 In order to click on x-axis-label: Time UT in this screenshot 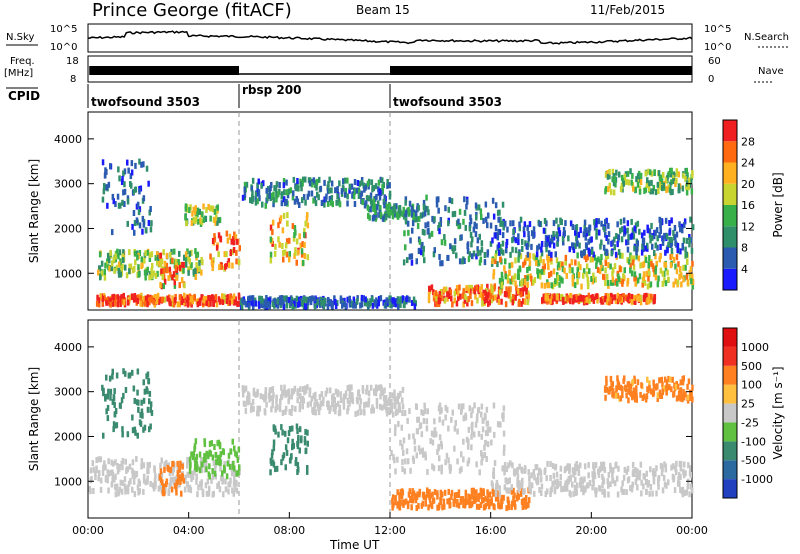, I will do `click(354, 545)`.